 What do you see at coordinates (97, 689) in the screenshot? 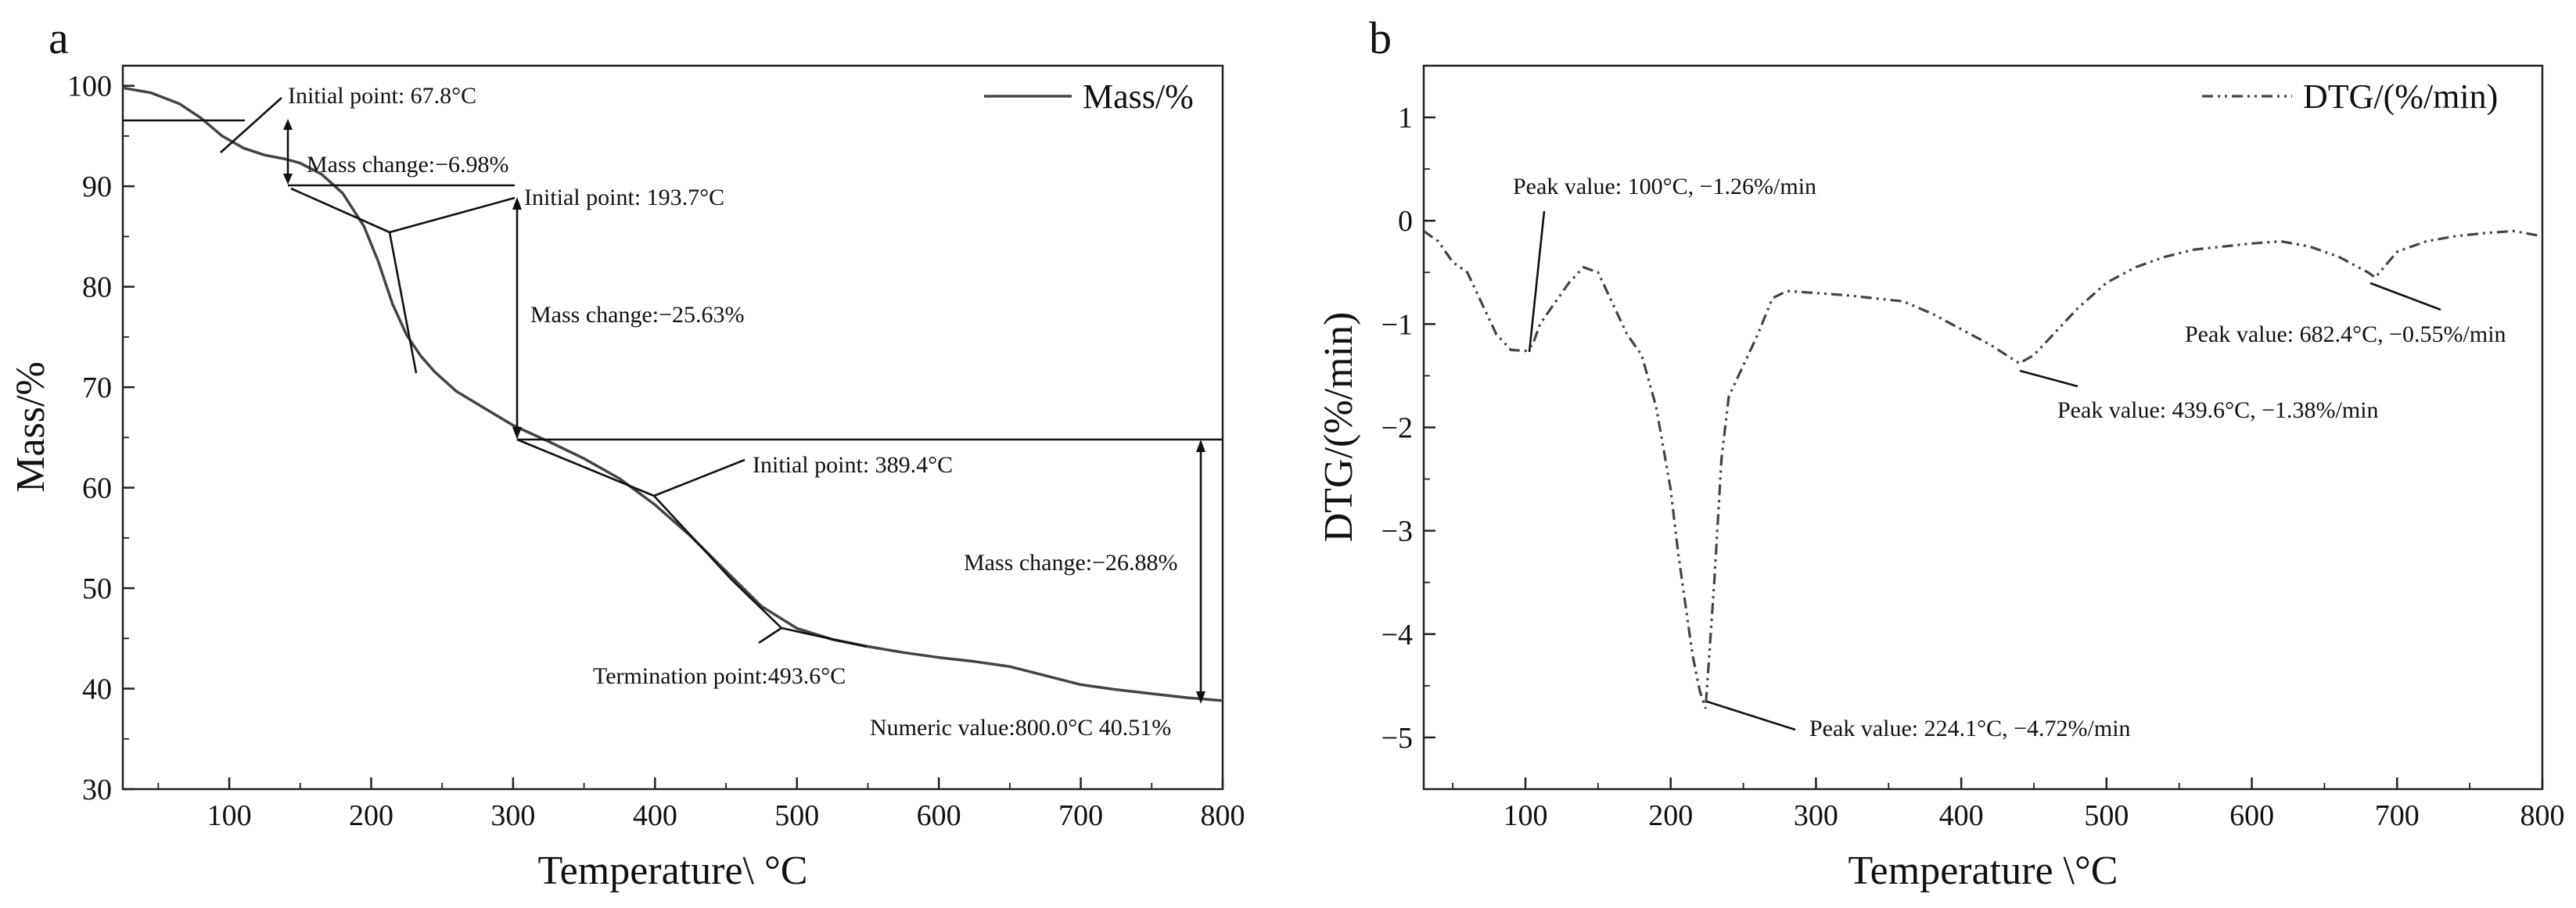
I see `y-tick-label-a-40: 40` at bounding box center [97, 689].